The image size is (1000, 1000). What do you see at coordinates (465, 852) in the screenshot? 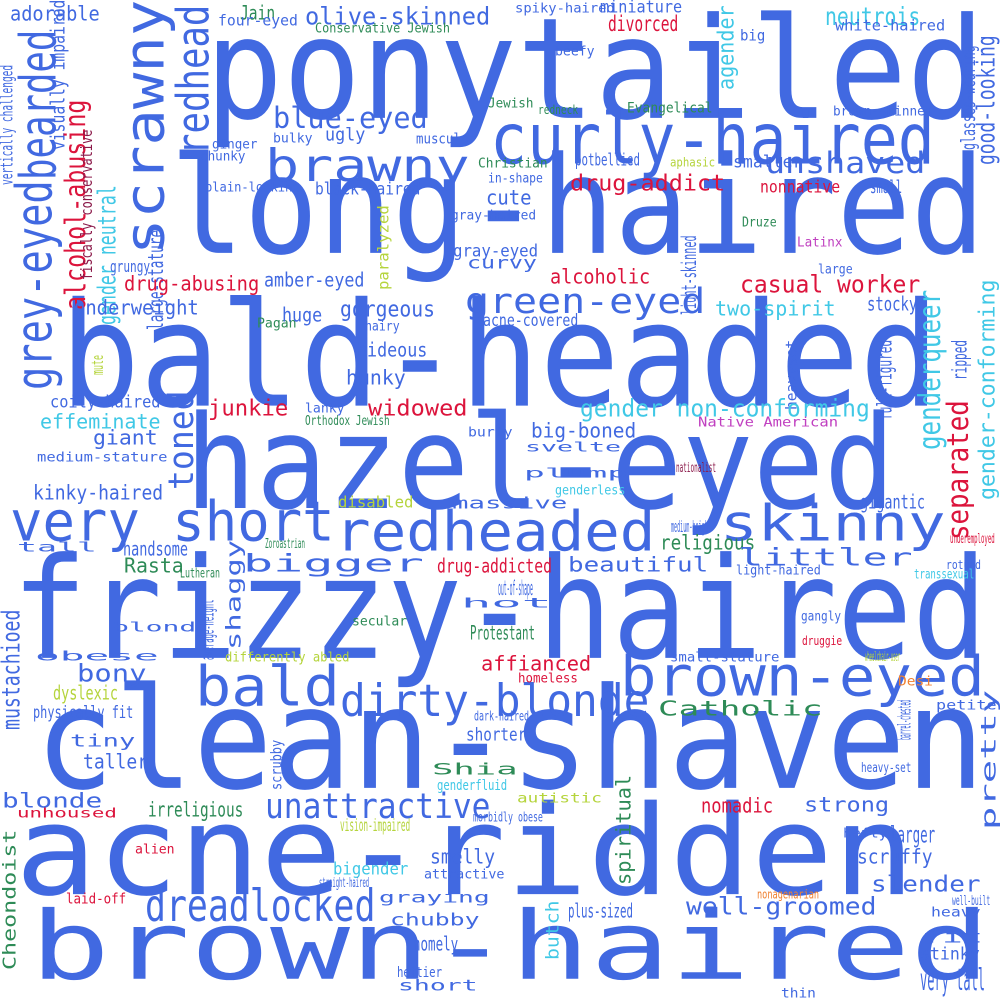
I see `word-acne-ridden: acne-ridden` at bounding box center [465, 852].